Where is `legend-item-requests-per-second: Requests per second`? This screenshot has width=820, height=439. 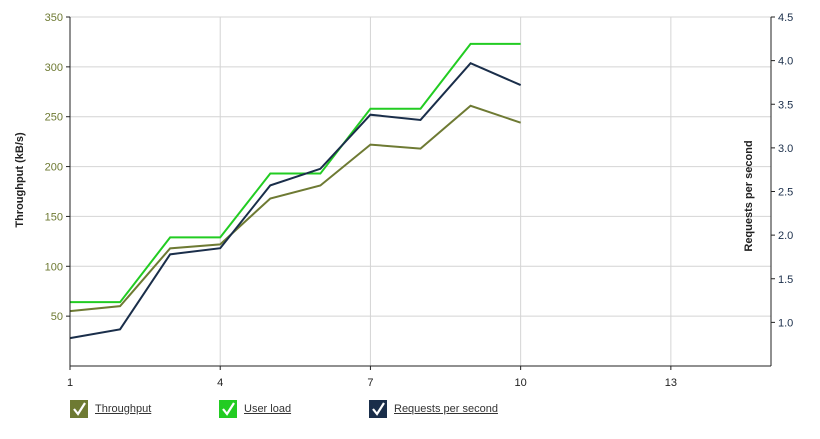 legend-item-requests-per-second: Requests per second is located at coordinates (433, 409).